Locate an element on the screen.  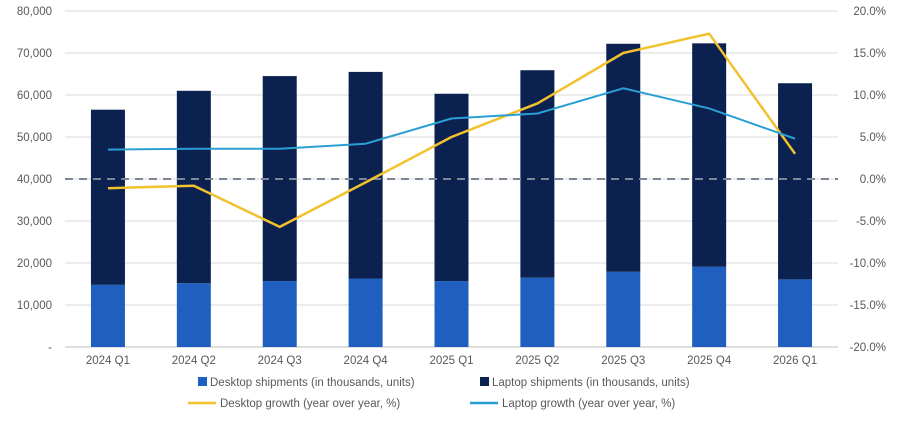
y-left-tick-label: - is located at coordinates (50, 348).